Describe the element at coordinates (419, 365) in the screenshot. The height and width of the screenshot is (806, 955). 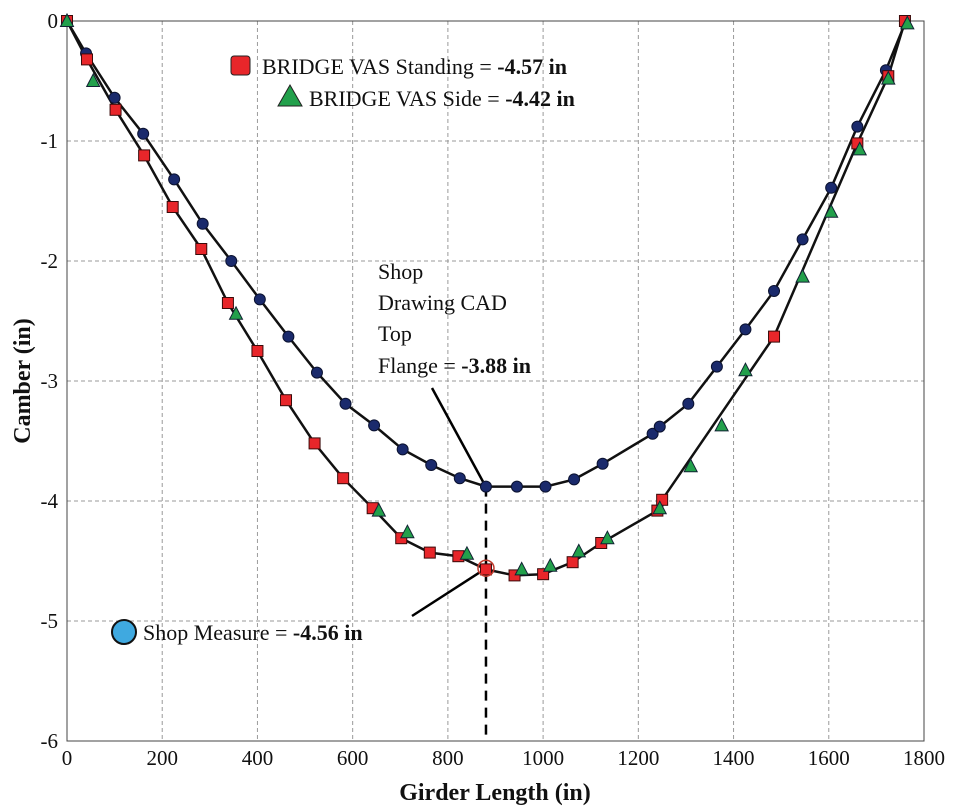
I see `cad-annotation-text: Flange =` at that location.